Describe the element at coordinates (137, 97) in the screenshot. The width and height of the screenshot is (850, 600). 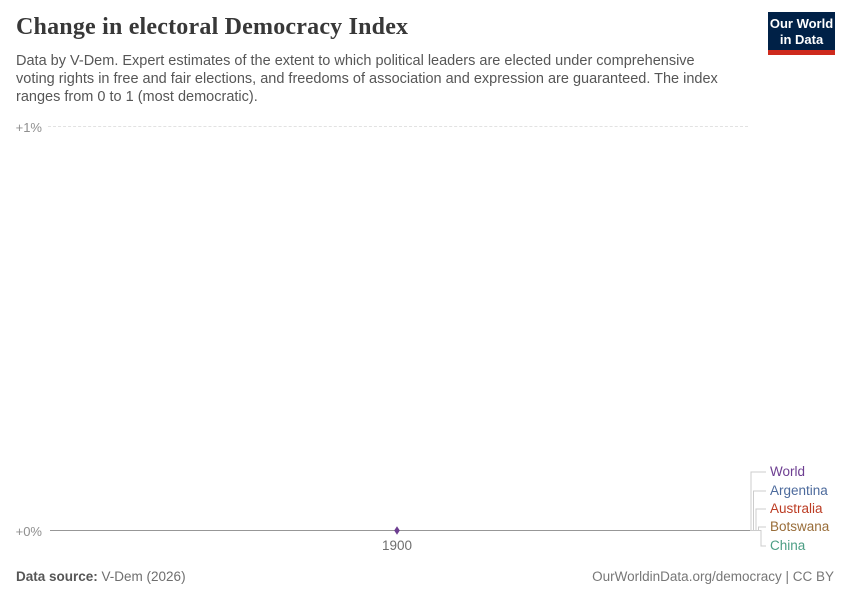
I see `chart-subtitle-line: ranges from 0 to 1 (most democratic).` at that location.